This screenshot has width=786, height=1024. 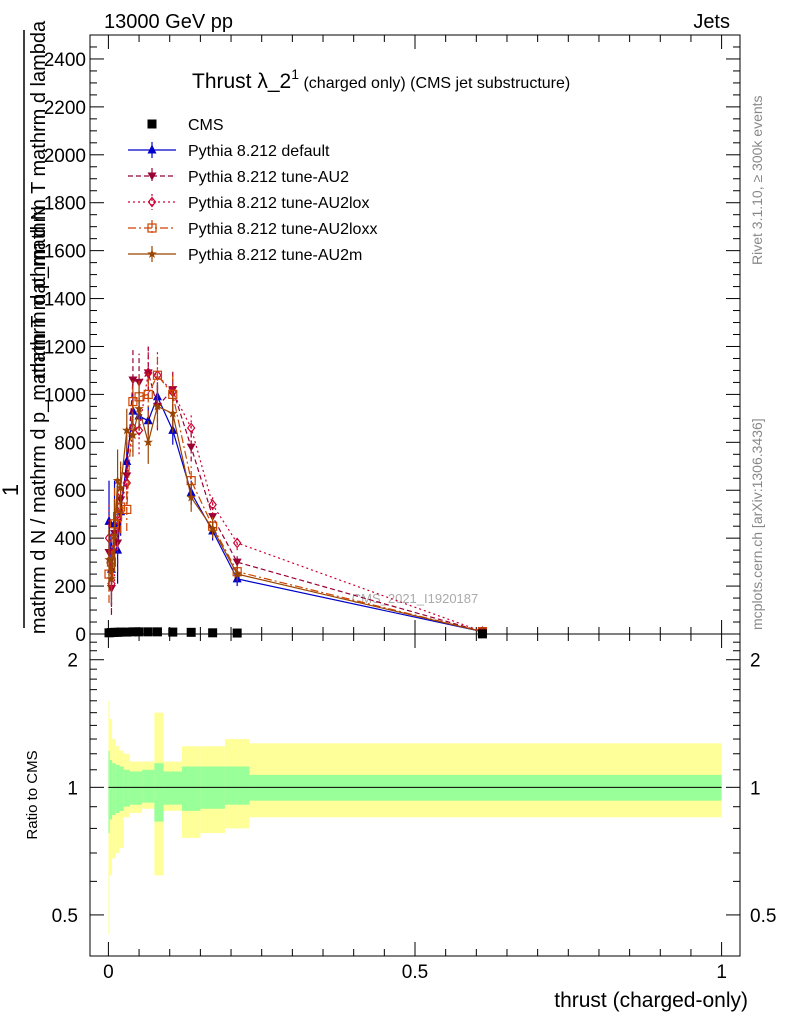 I want to click on legend-marker-pythia-8-212-tune-au2lox, so click(x=152, y=202).